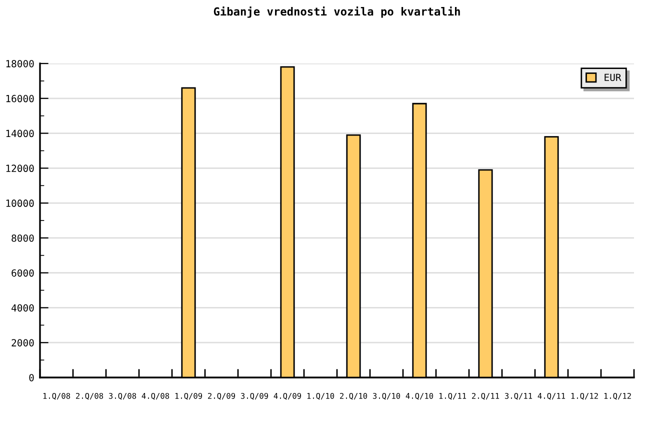 This screenshot has height=440, width=660. I want to click on y-tick-label: 12000, so click(20, 168).